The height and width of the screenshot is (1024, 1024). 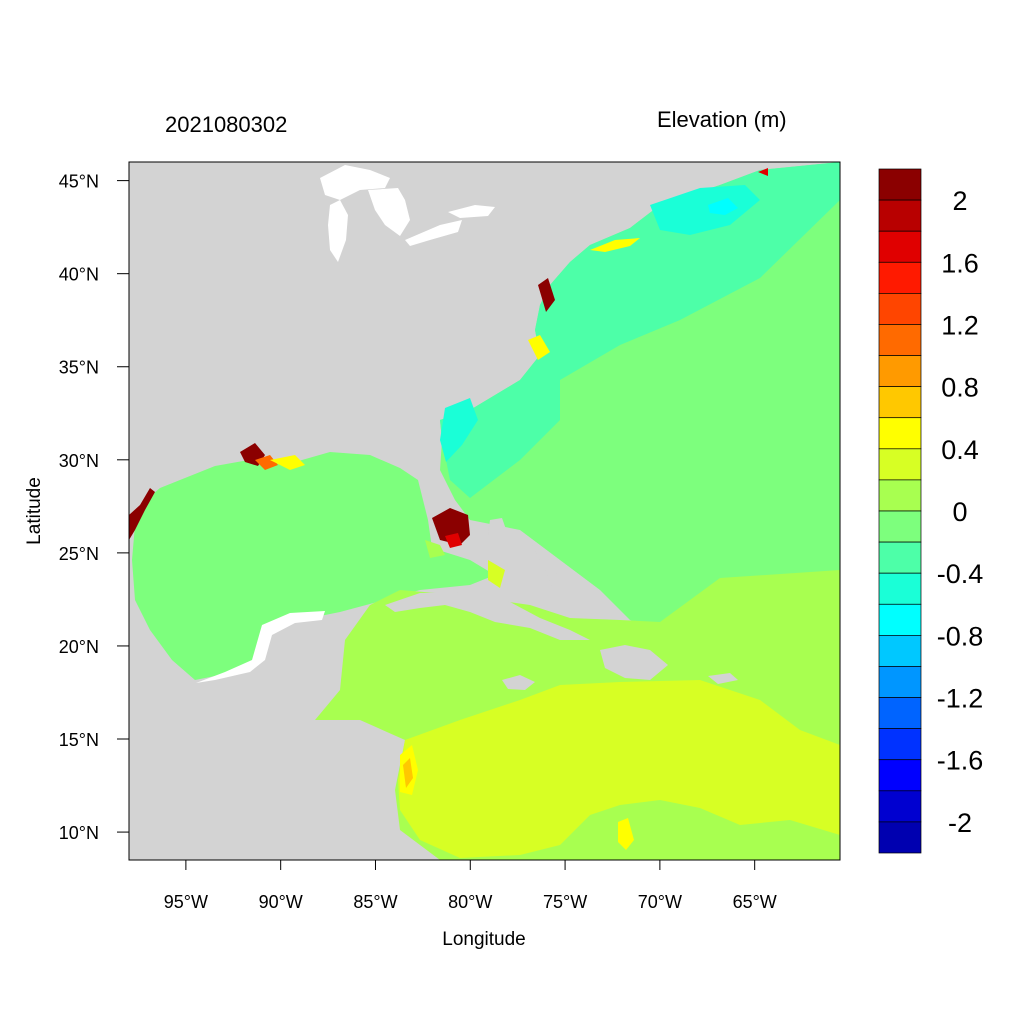 I want to click on units-label: Elevation (m), so click(x=722, y=119).